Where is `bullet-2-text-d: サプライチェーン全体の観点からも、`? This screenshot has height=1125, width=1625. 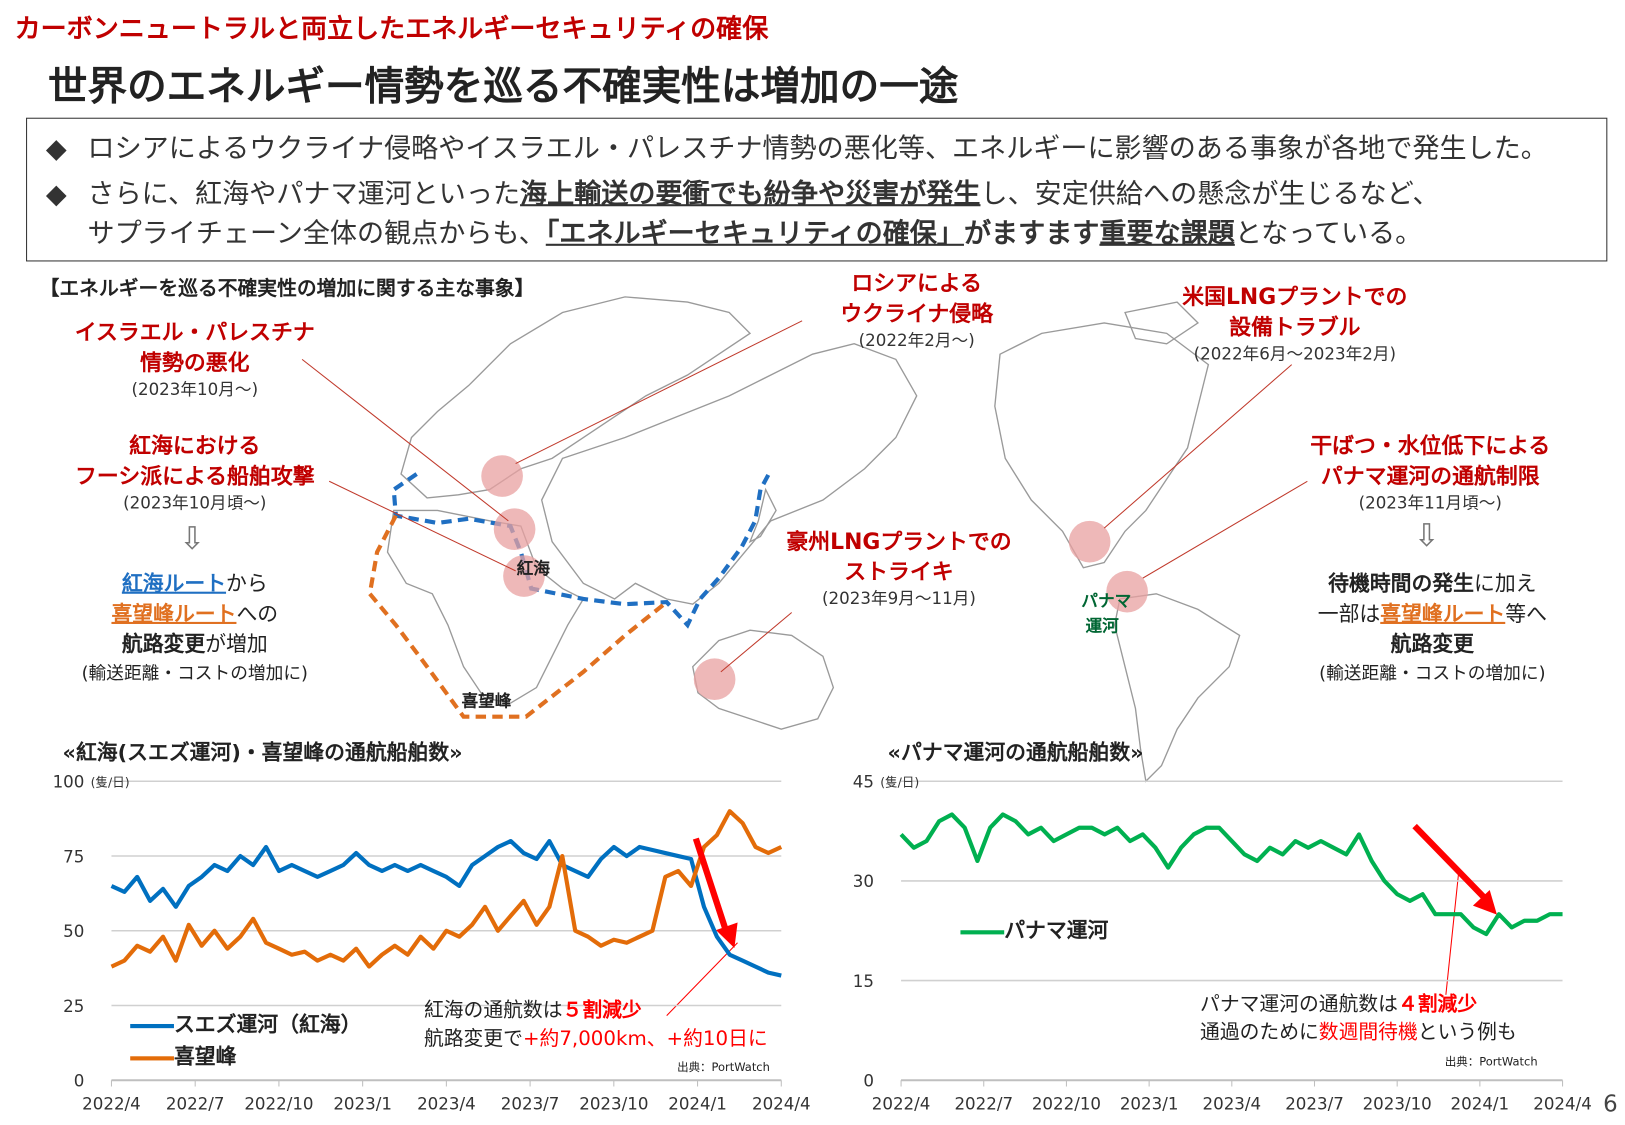 bullet-2-text-d: サプライチェーン全体の観点からも、 is located at coordinates (316, 234).